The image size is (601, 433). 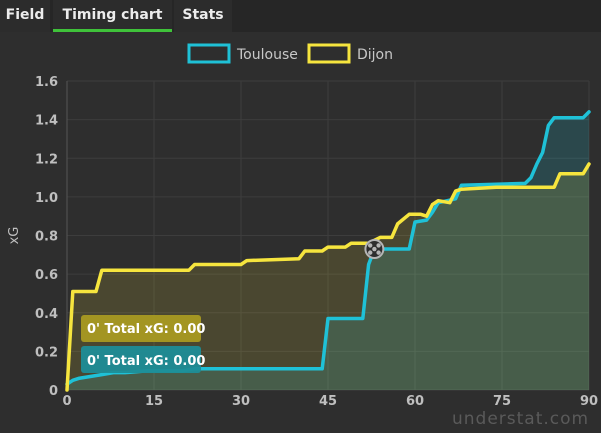 I want to click on chart-legend: Toulouse Dijon, so click(x=290, y=53).